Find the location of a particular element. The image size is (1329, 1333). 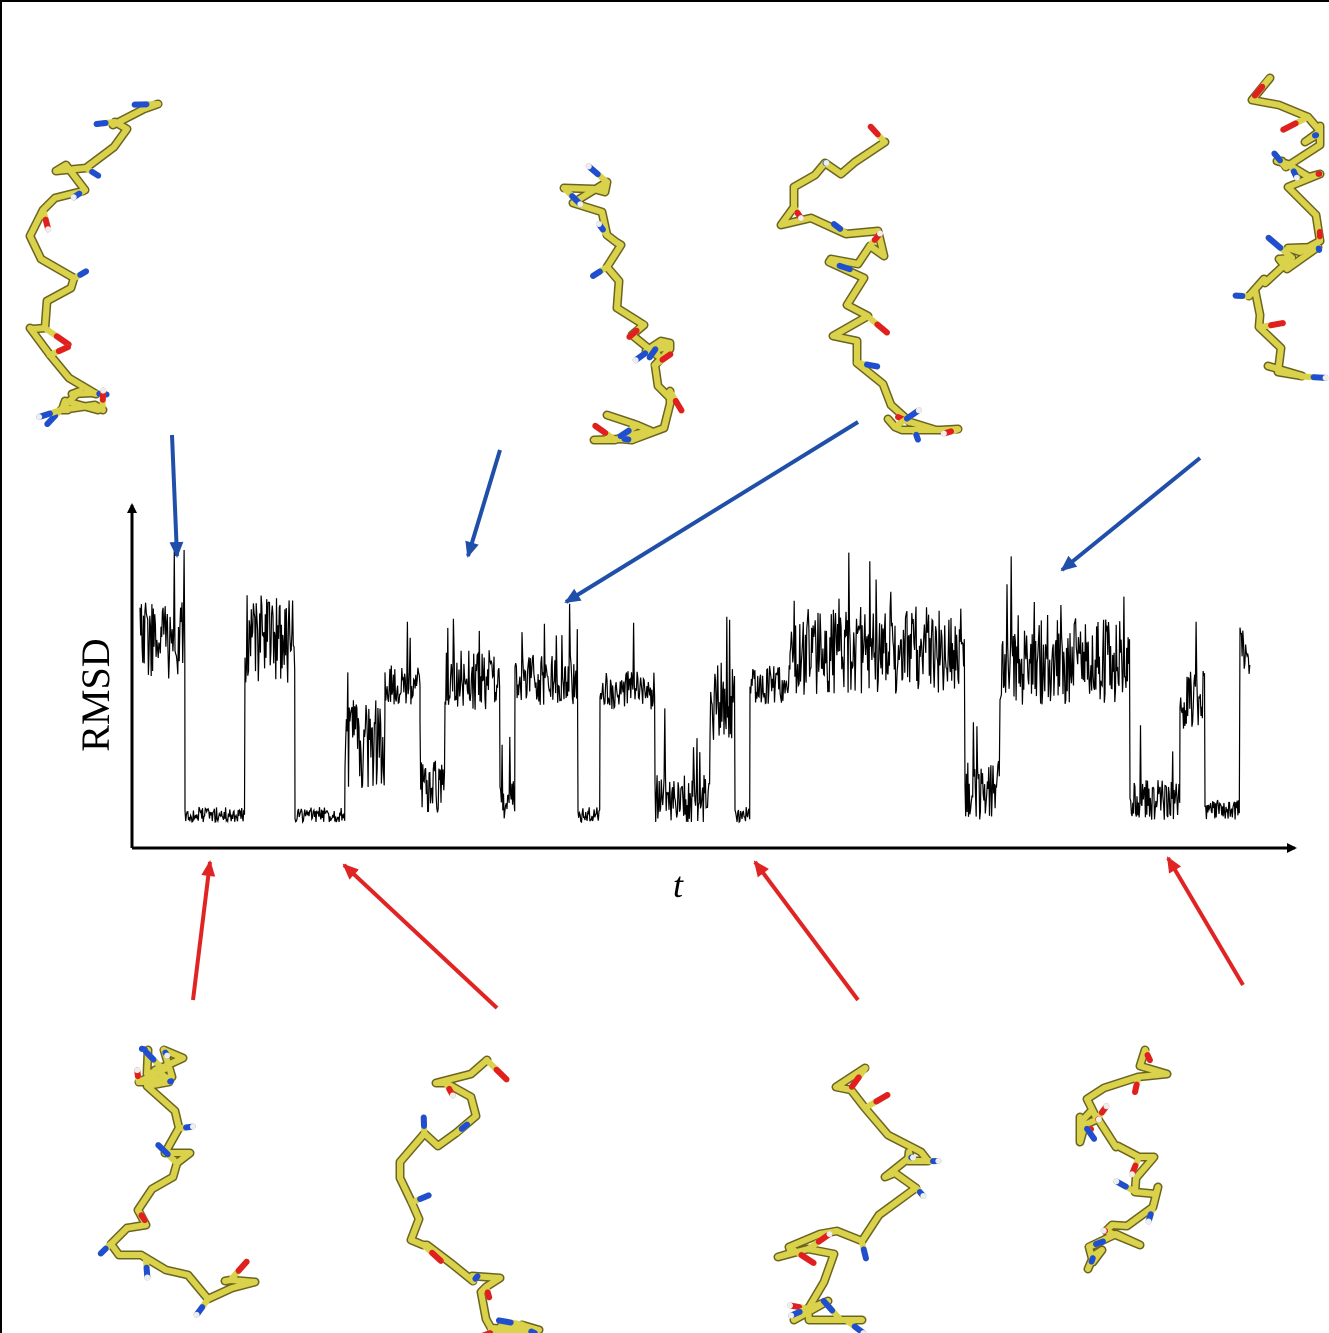

blue-arrows is located at coordinates (685, 512).